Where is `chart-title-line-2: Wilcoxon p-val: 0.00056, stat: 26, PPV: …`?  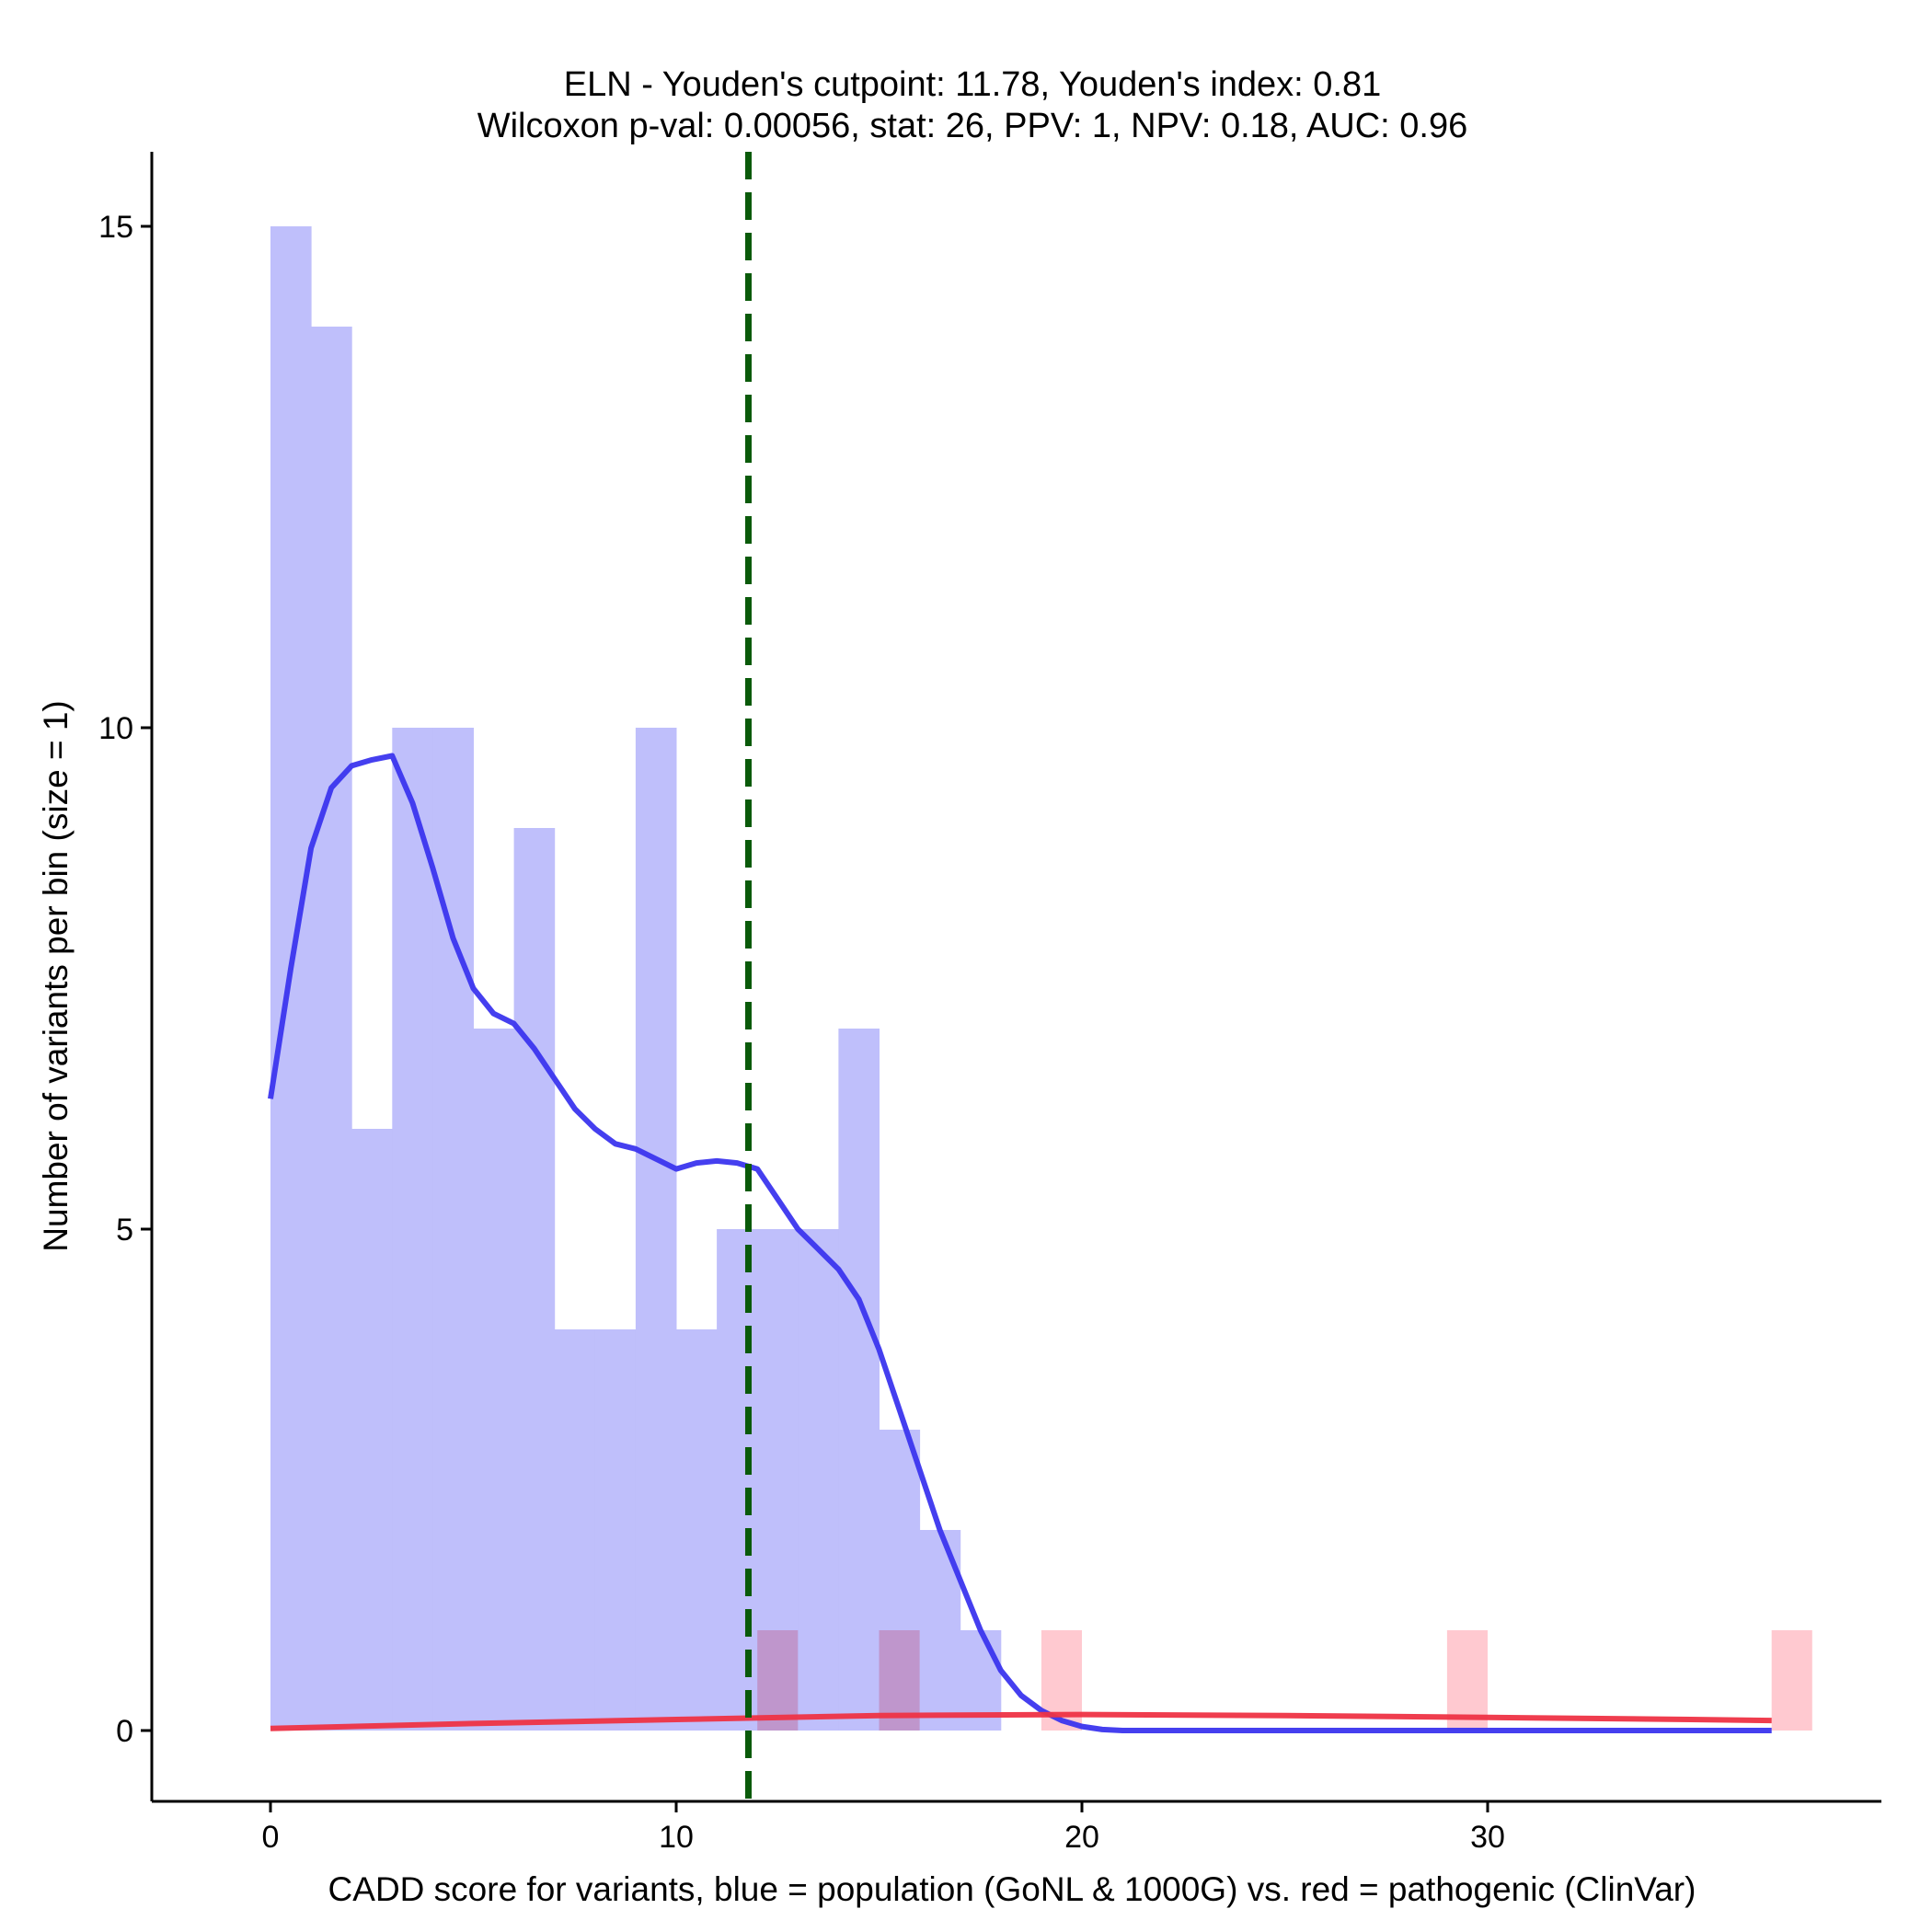 chart-title-line-2: Wilcoxon p-val: 0.00056, stat: 26, PPV: … is located at coordinates (972, 126).